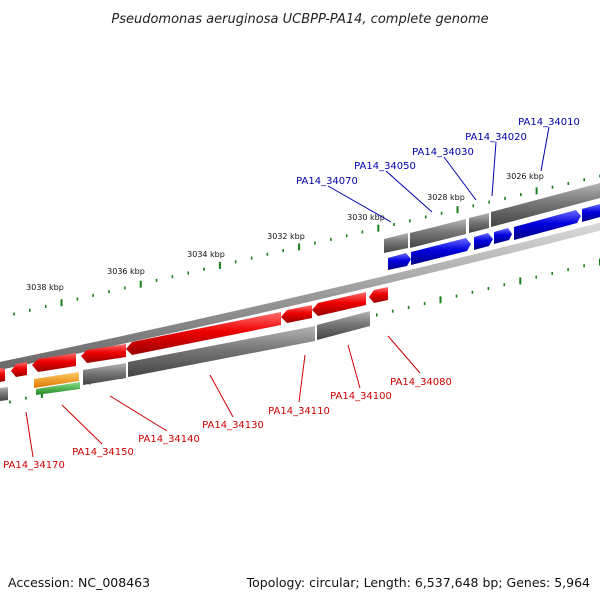  I want to click on tick-label-3028: 3028 kbp, so click(446, 197).